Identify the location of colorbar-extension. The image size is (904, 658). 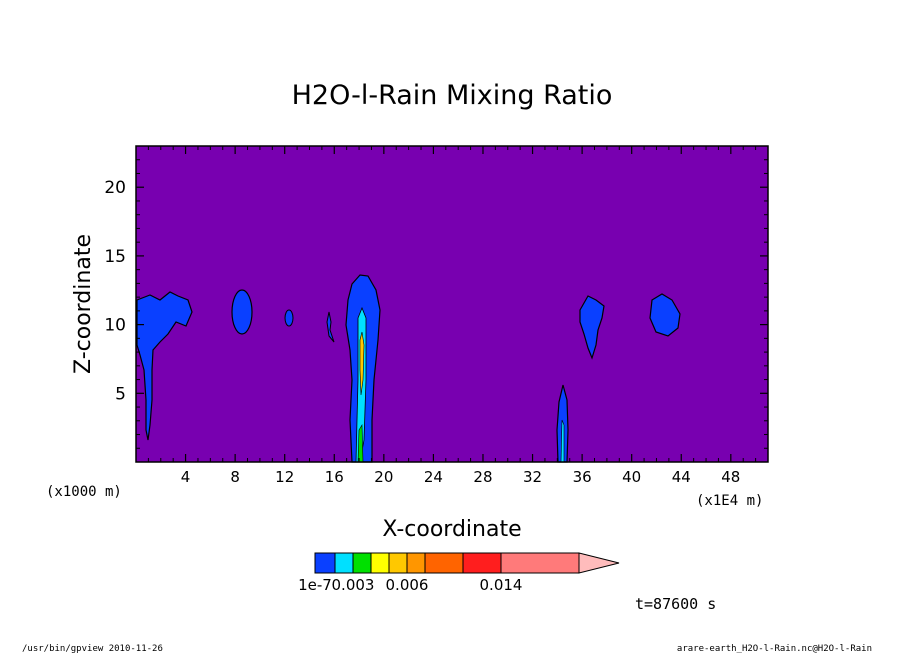
(599, 563).